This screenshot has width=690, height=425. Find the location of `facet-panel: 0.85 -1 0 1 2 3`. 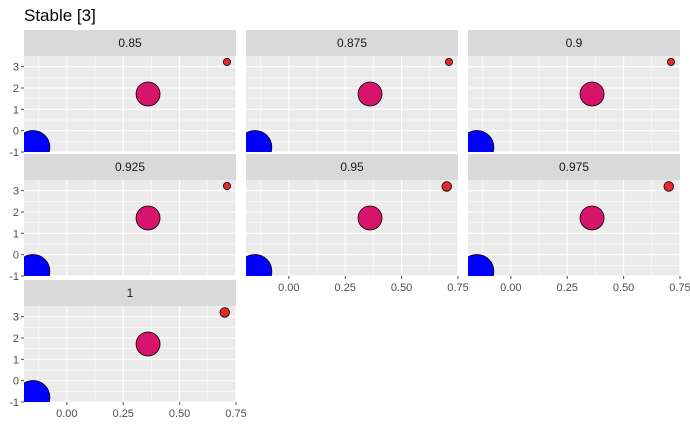

facet-panel: 0.85 -1 0 1 2 3 is located at coordinates (123, 94).